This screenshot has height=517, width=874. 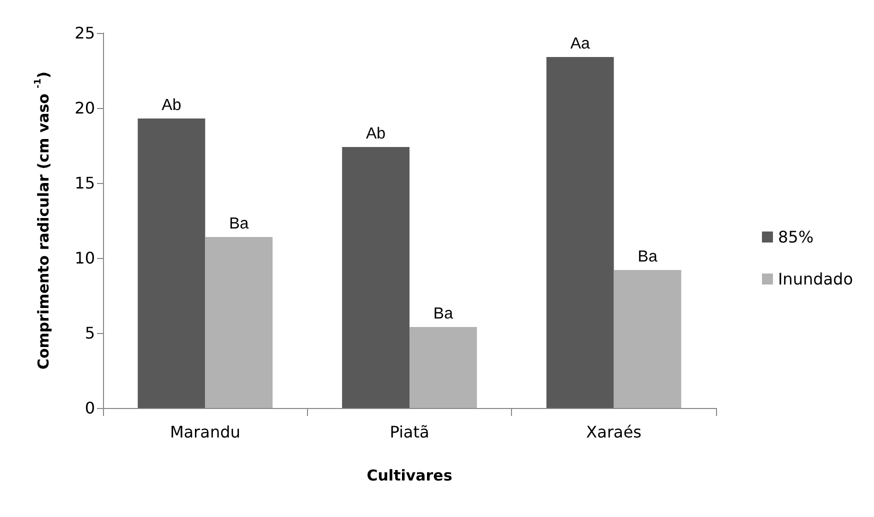 I want to click on y-tick-label: 25, so click(x=84, y=33).